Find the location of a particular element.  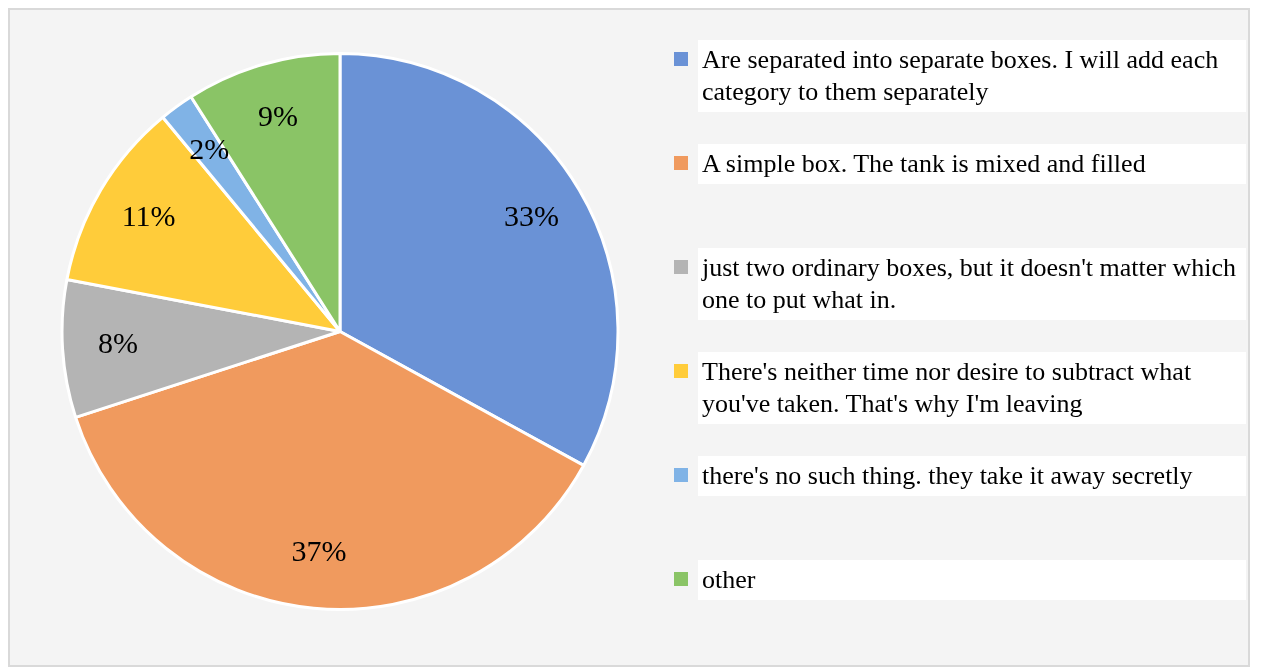

data-label: 37% is located at coordinates (319, 550).